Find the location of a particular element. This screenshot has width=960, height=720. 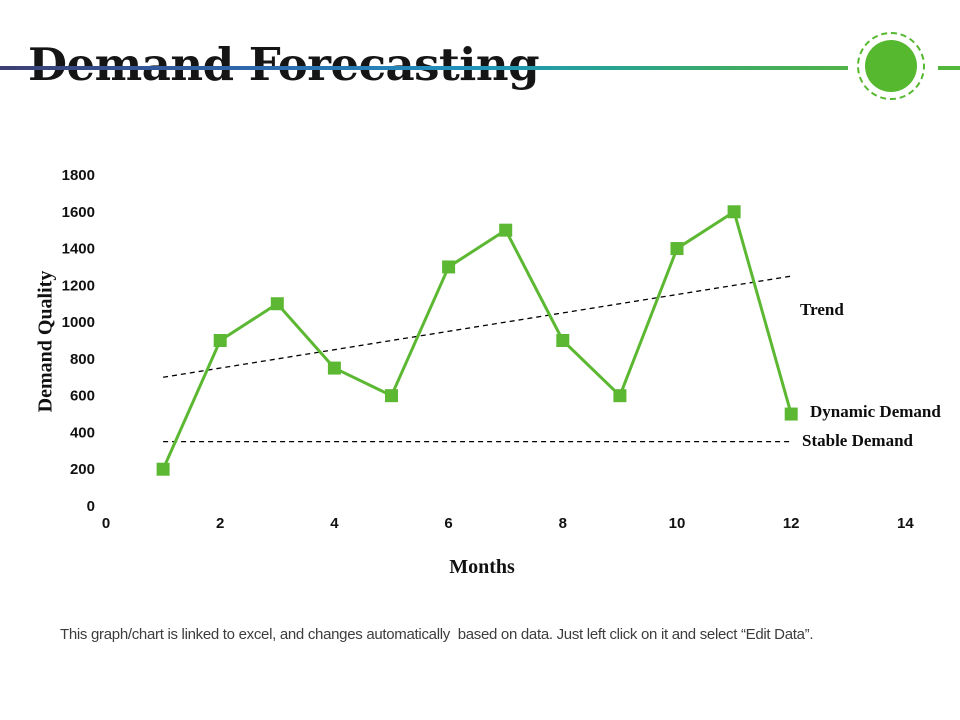

y-tick-label: 800 is located at coordinates (82, 359).